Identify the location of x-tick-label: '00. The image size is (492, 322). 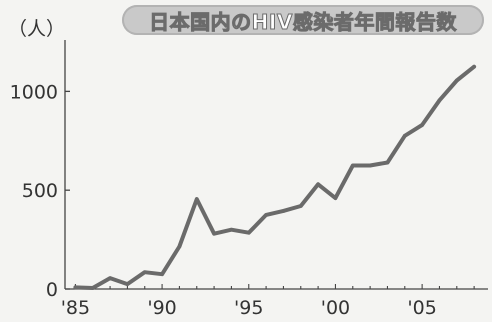
(335, 308).